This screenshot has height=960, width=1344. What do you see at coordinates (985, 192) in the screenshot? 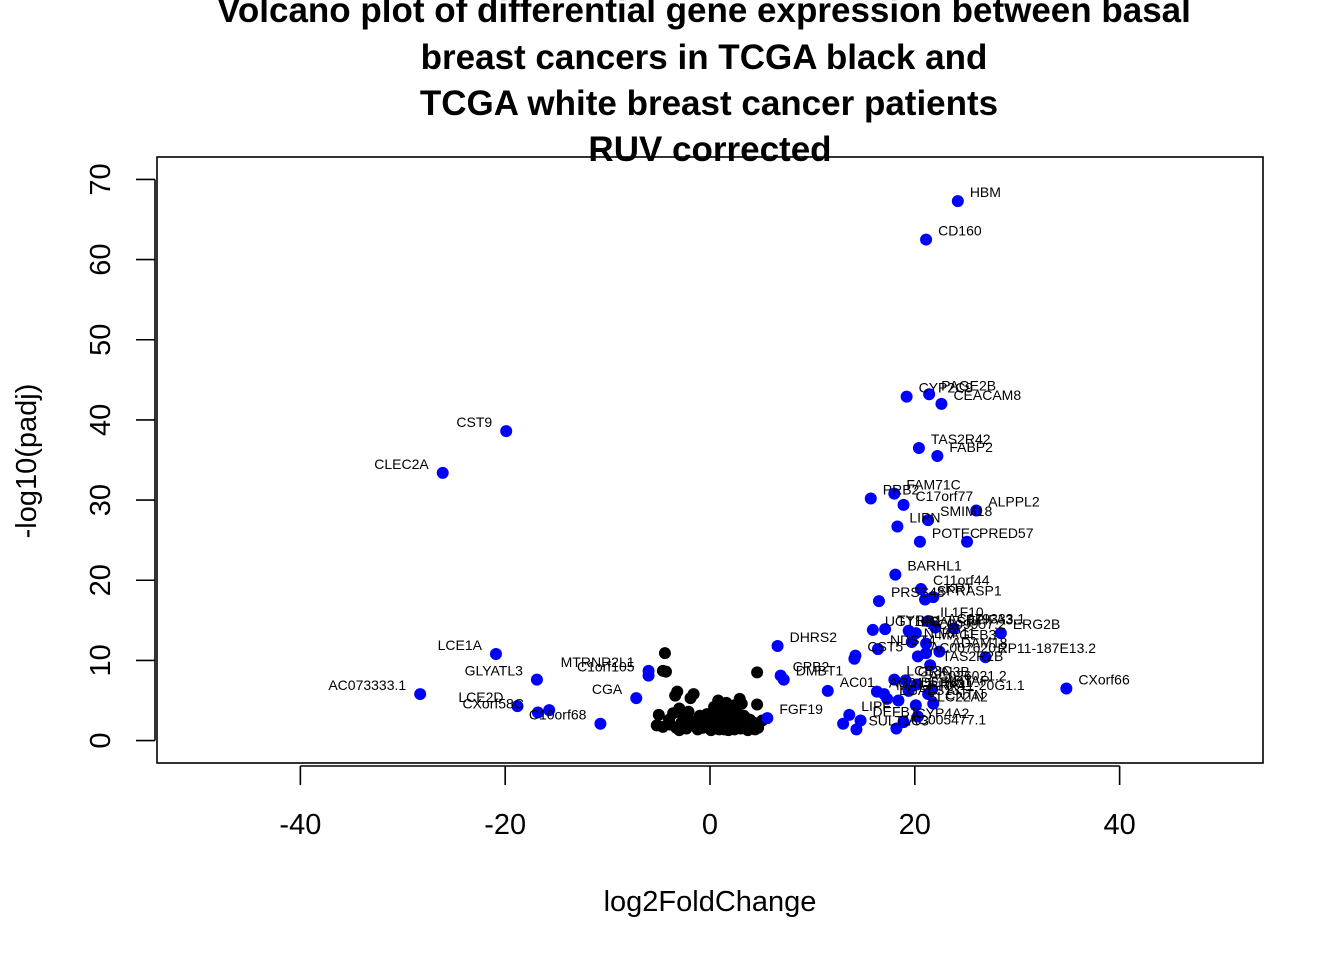
I see `gene-label: HBM` at bounding box center [985, 192].